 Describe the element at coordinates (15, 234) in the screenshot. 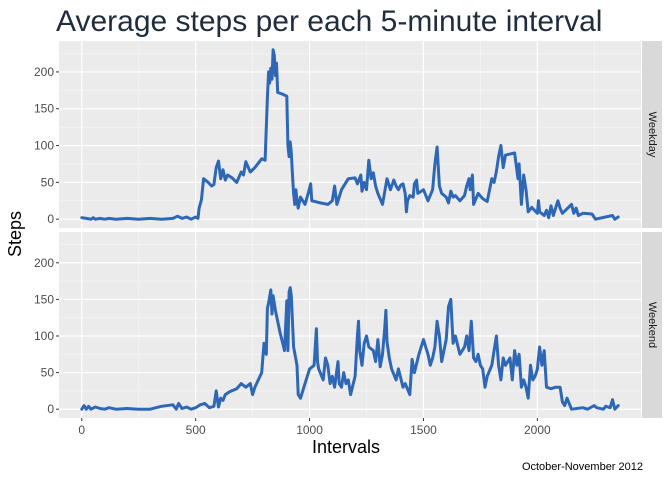

I see `y-axis-title: Steps` at that location.